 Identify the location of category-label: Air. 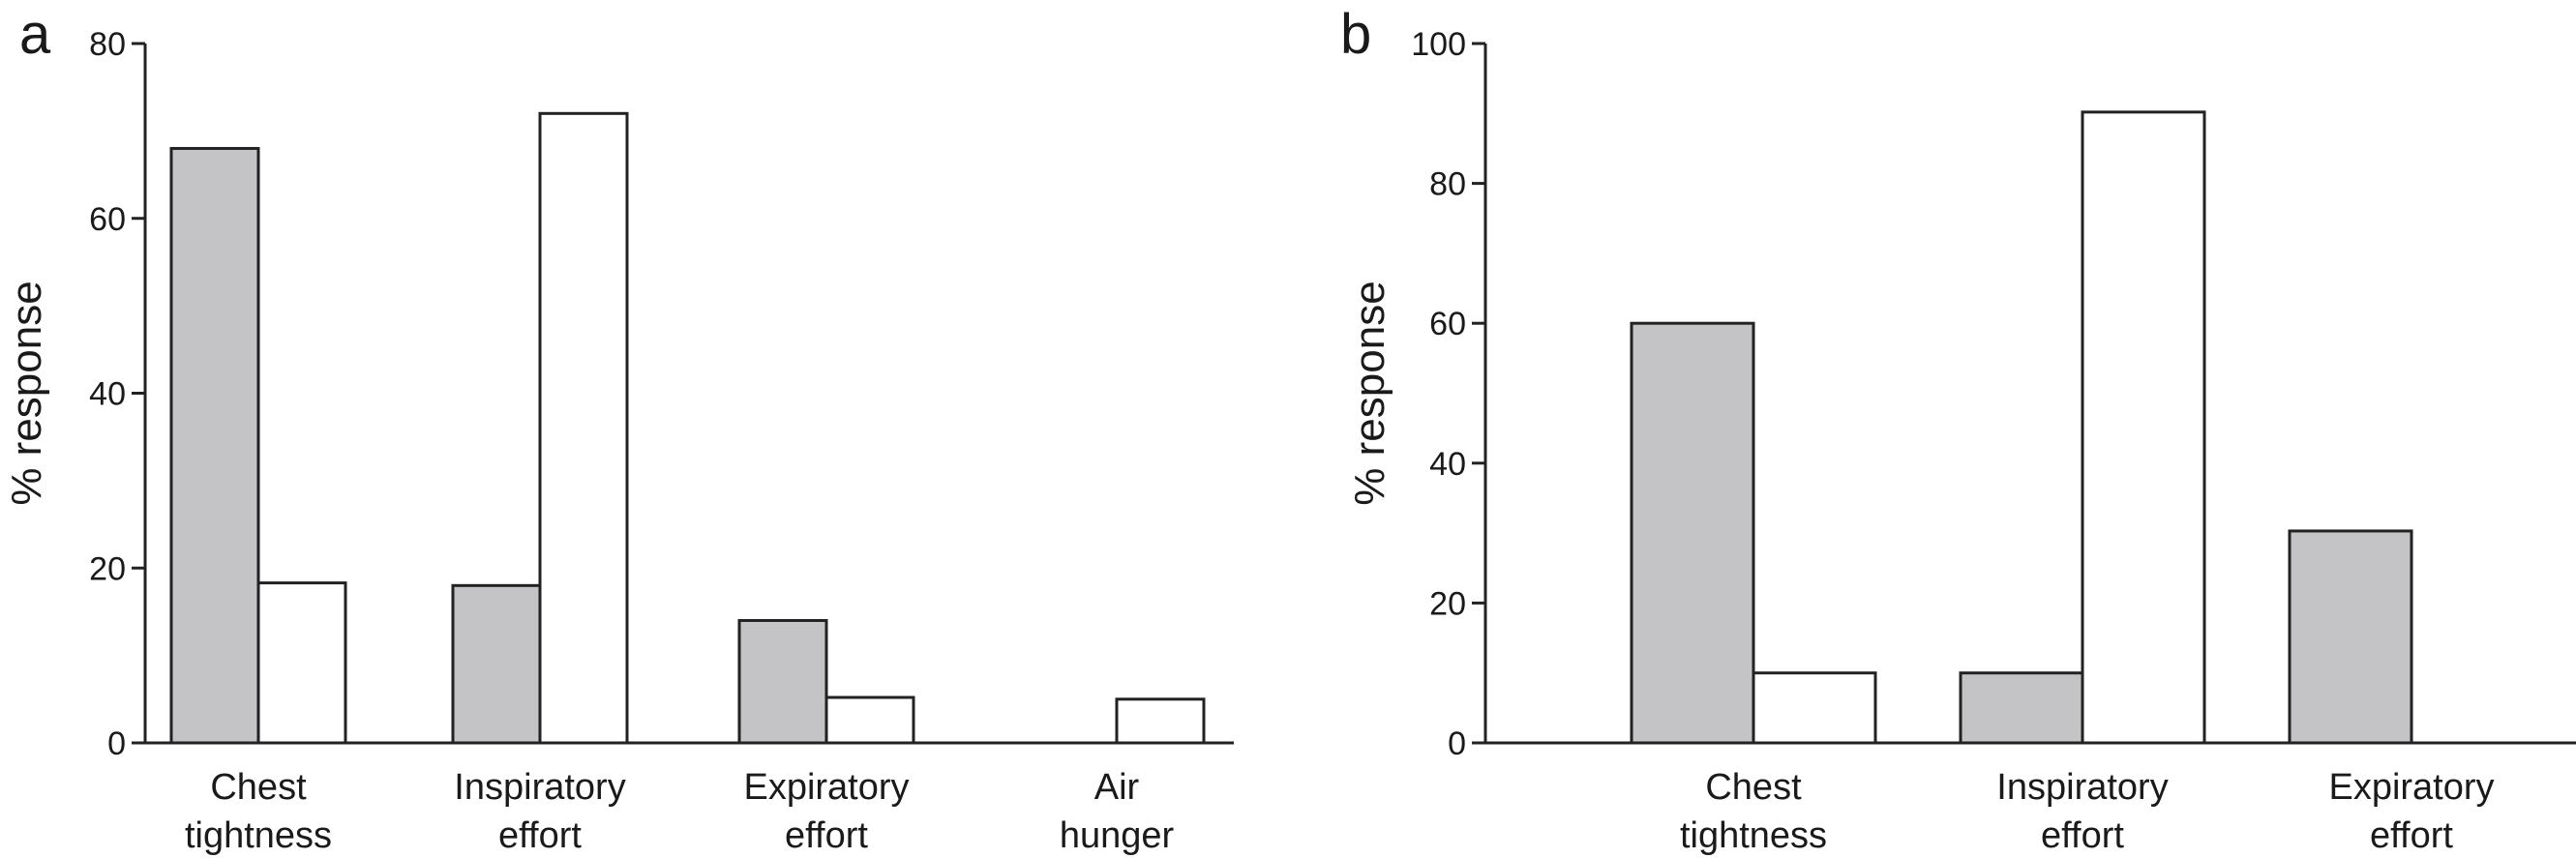
(1117, 787).